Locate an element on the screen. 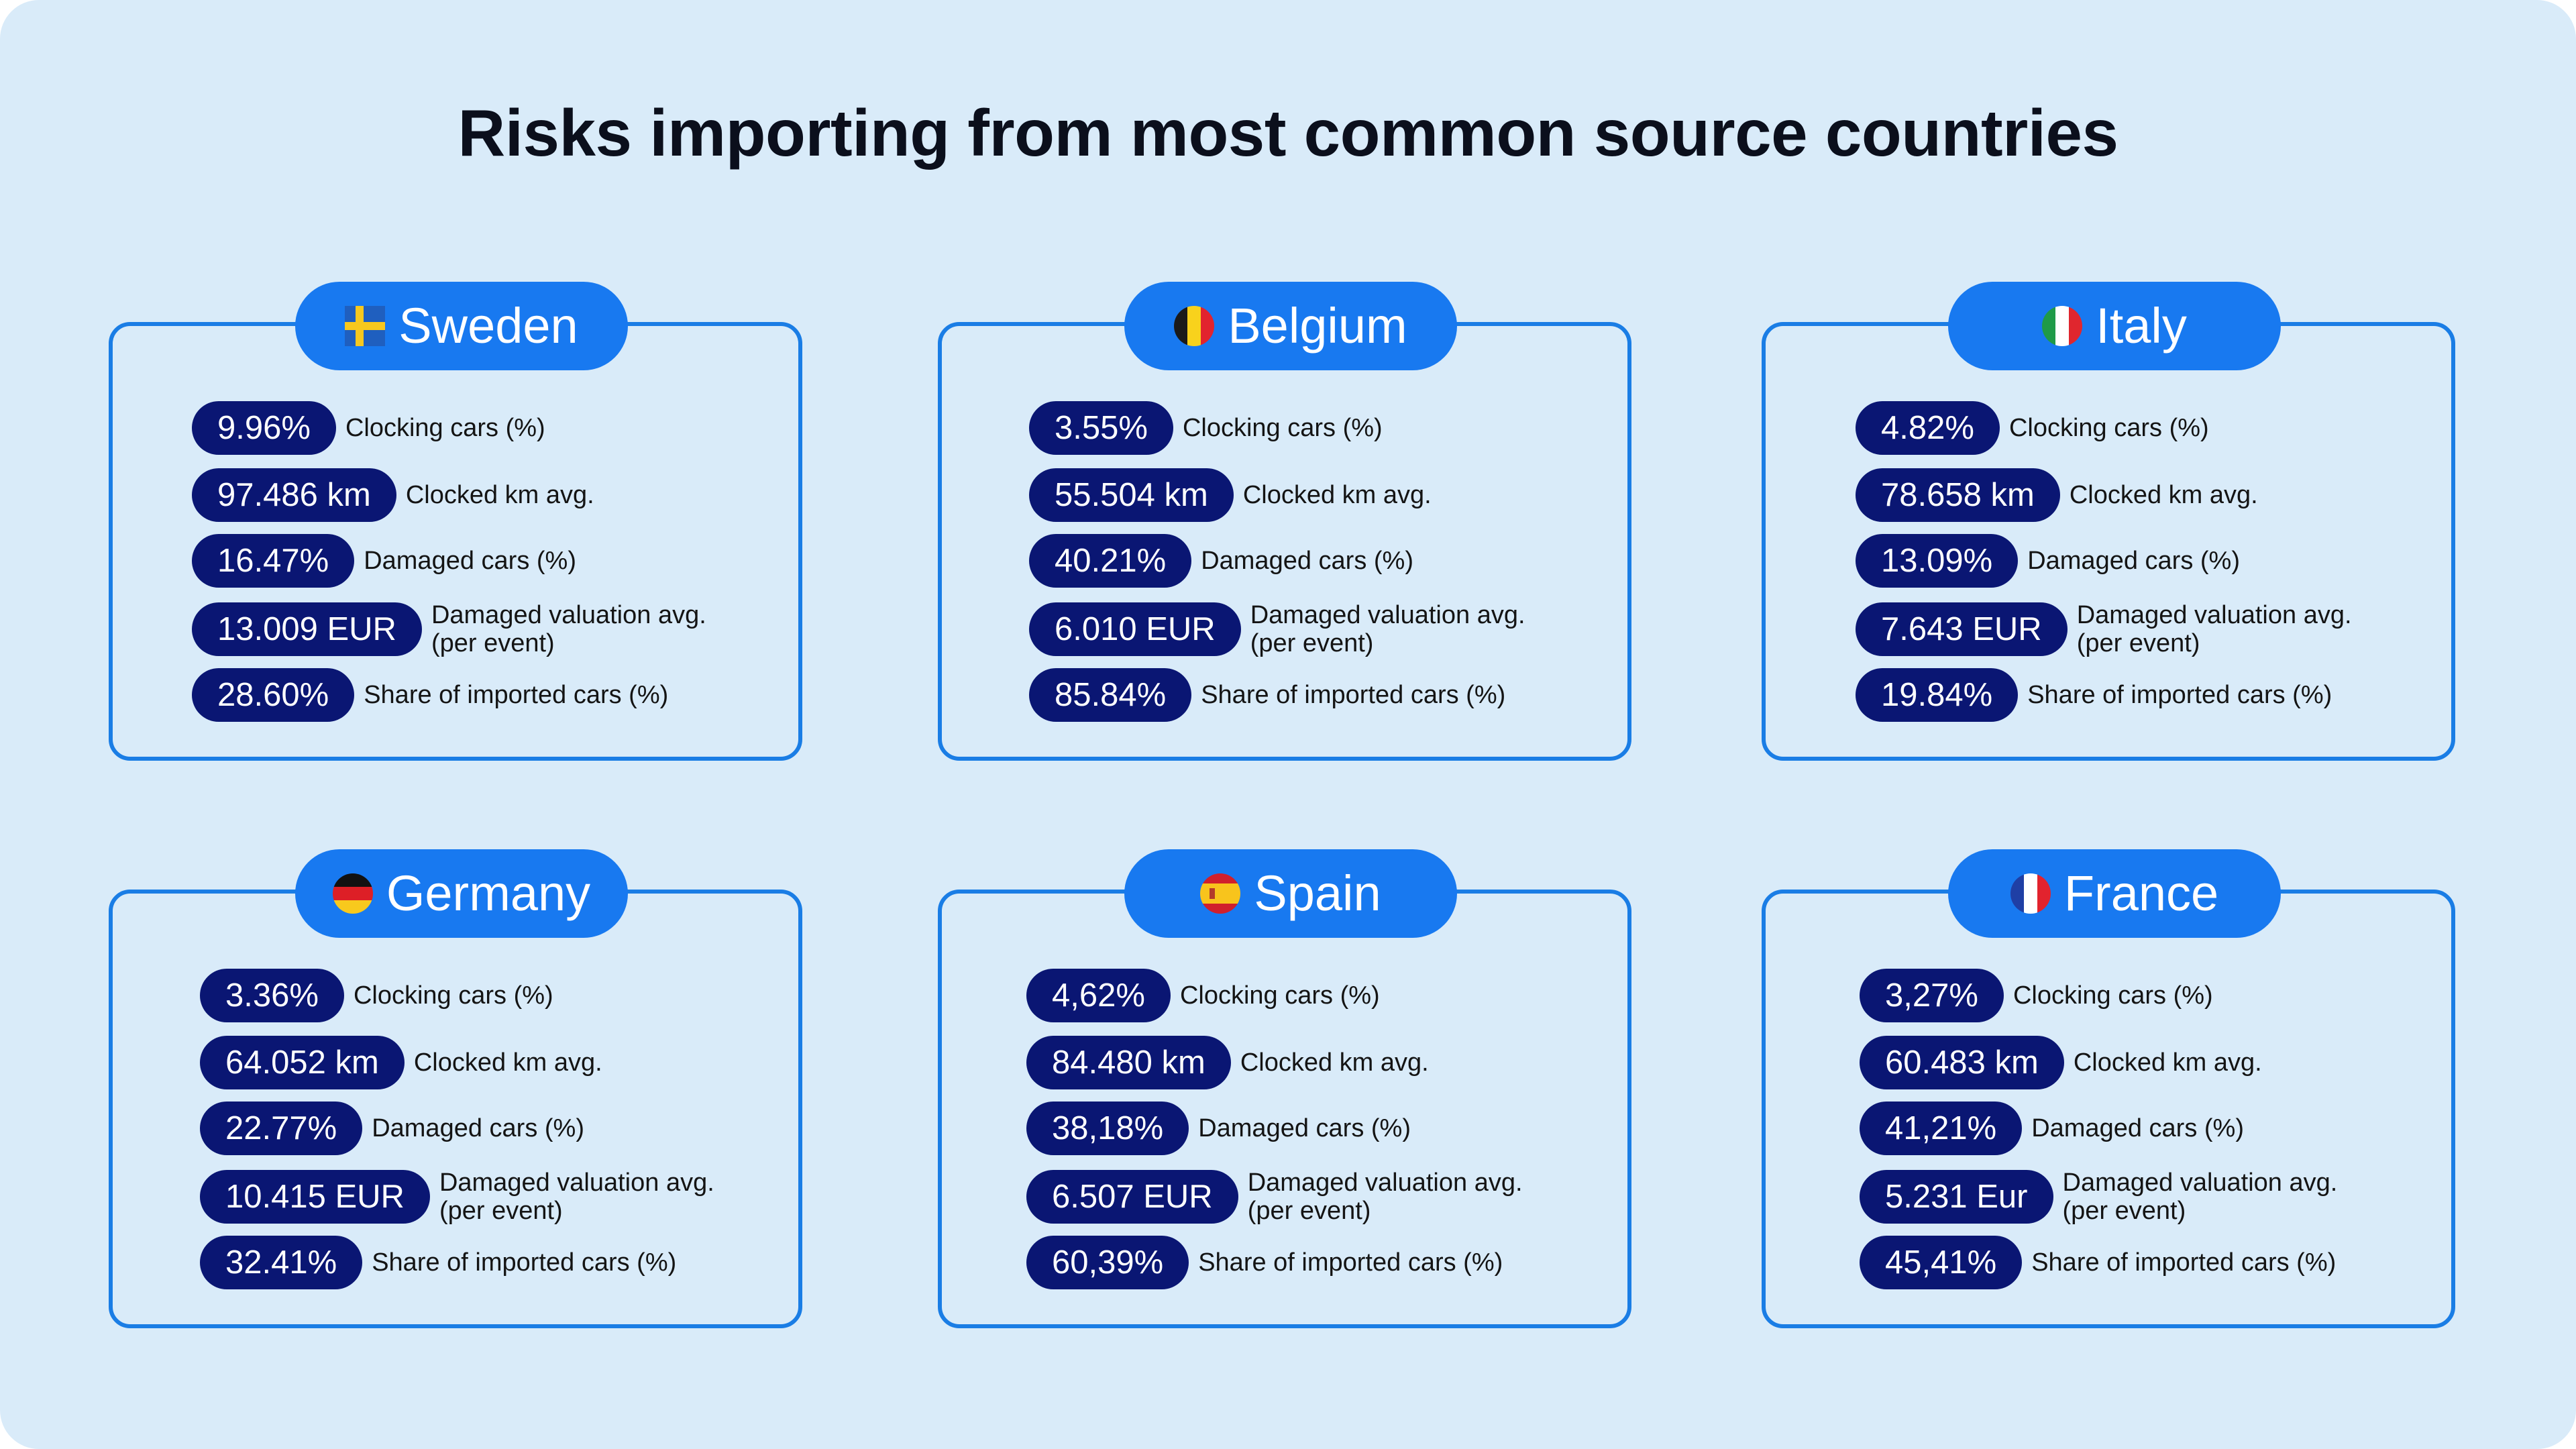 The width and height of the screenshot is (2576, 1449). metric-clocking-cars: 3.55% Clocking cars (%) is located at coordinates (1206, 428).